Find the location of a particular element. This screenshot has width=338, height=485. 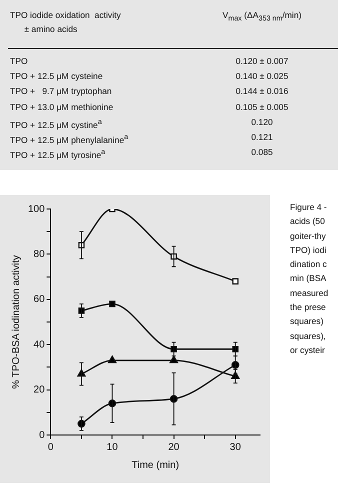

y-tick-label: 100 is located at coordinates (37, 209).